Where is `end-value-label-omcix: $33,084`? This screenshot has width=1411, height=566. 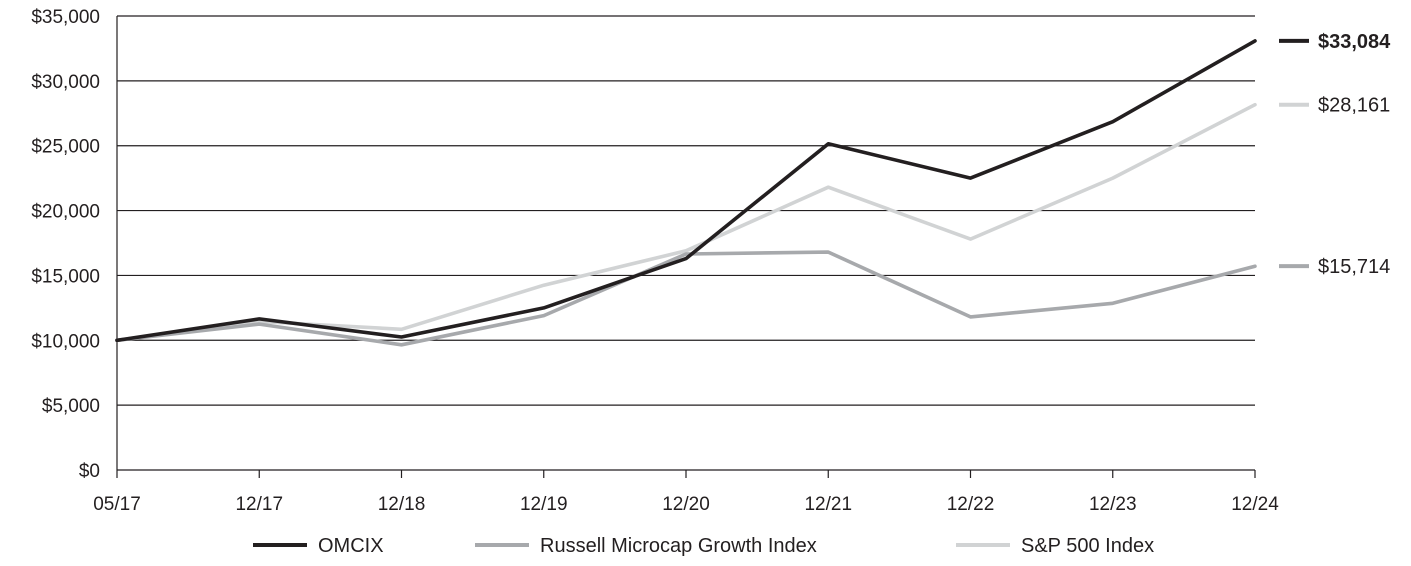
end-value-label-omcix: $33,084 is located at coordinates (1354, 42).